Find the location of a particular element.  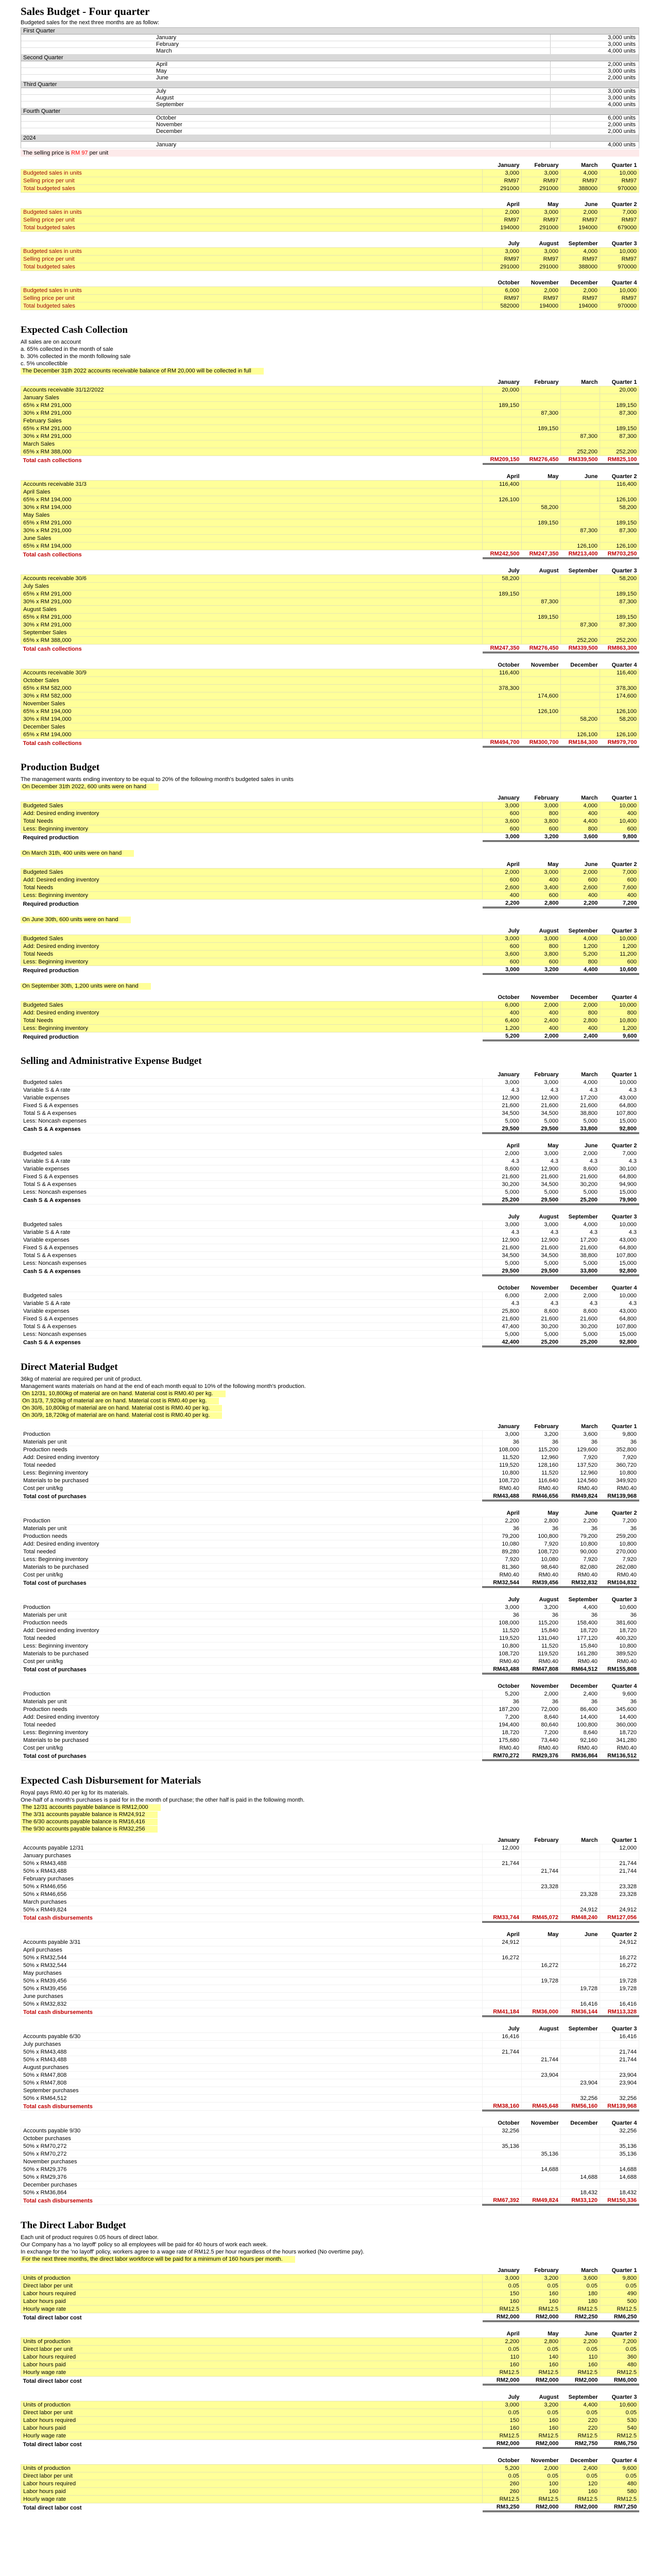

cell-value: 3,200 is located at coordinates (541, 2278).